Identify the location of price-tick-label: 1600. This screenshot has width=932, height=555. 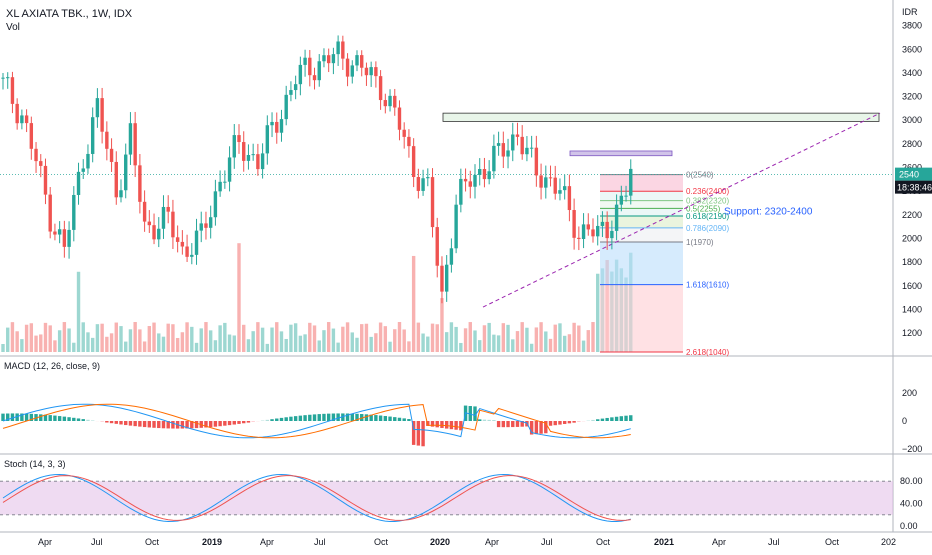
(912, 286).